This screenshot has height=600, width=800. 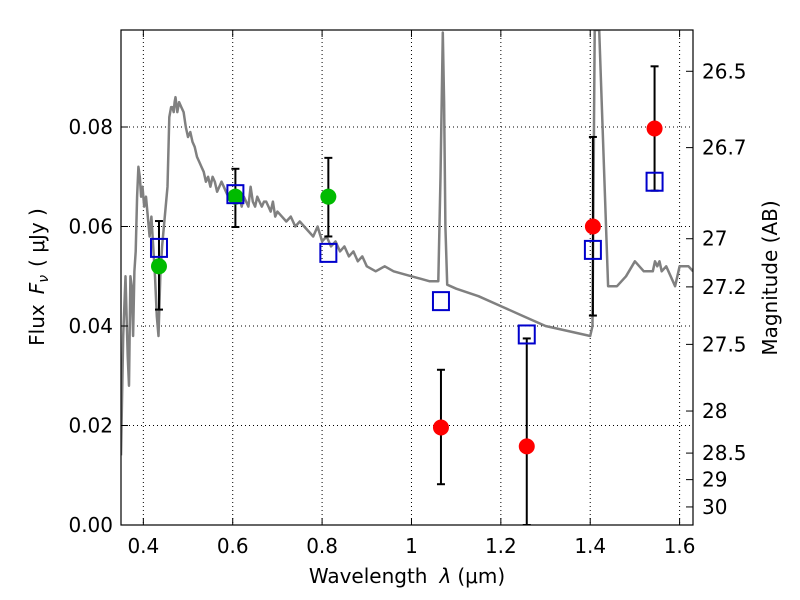 I want to click on x-tick-label: 0.6, so click(x=233, y=546).